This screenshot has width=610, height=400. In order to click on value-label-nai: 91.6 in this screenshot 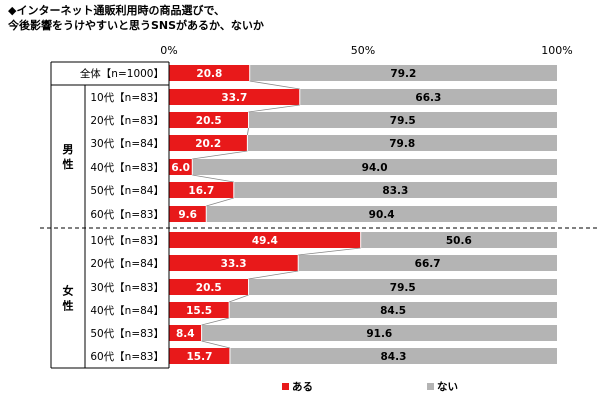, I will do `click(379, 334)`.